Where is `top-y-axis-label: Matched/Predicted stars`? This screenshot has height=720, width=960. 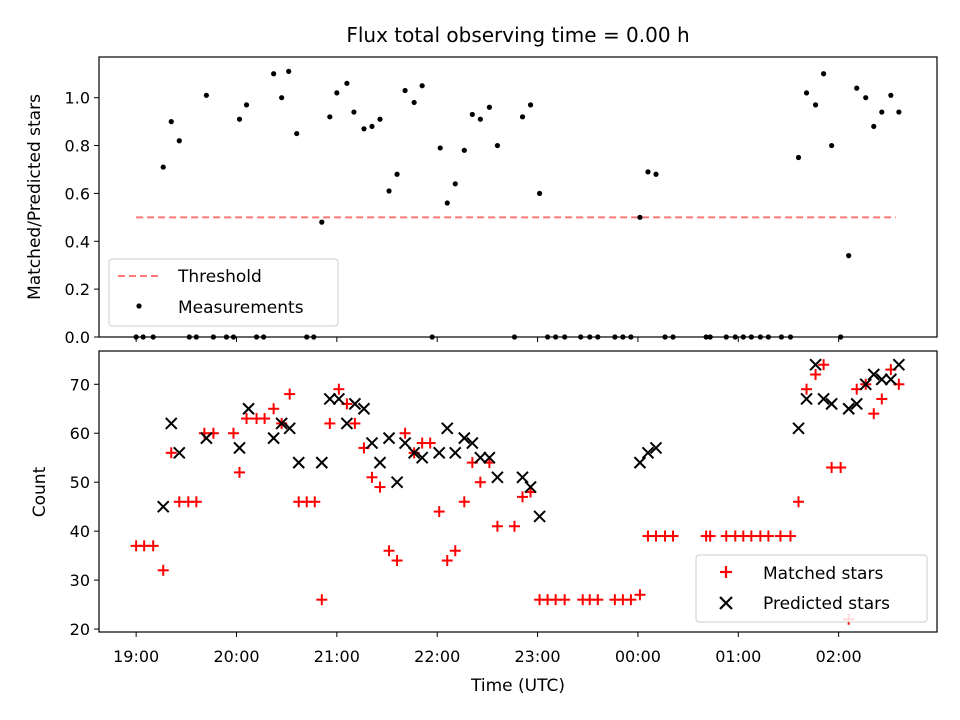 top-y-axis-label: Matched/Predicted stars is located at coordinates (35, 197).